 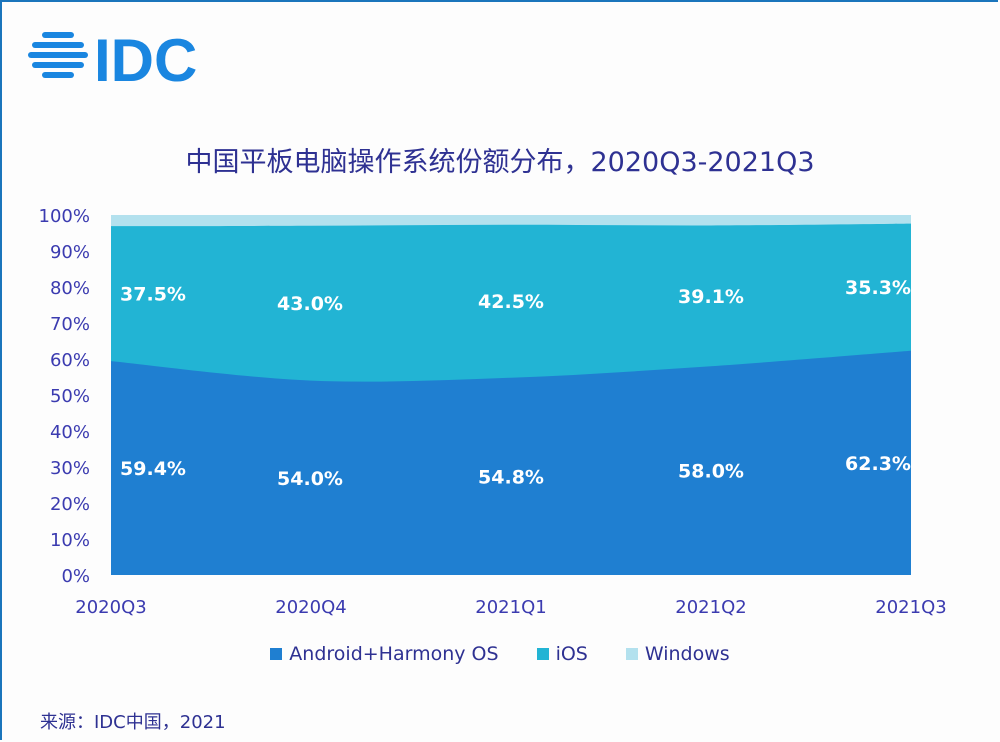 What do you see at coordinates (70, 252) in the screenshot?
I see `y-tick-label: 90%` at bounding box center [70, 252].